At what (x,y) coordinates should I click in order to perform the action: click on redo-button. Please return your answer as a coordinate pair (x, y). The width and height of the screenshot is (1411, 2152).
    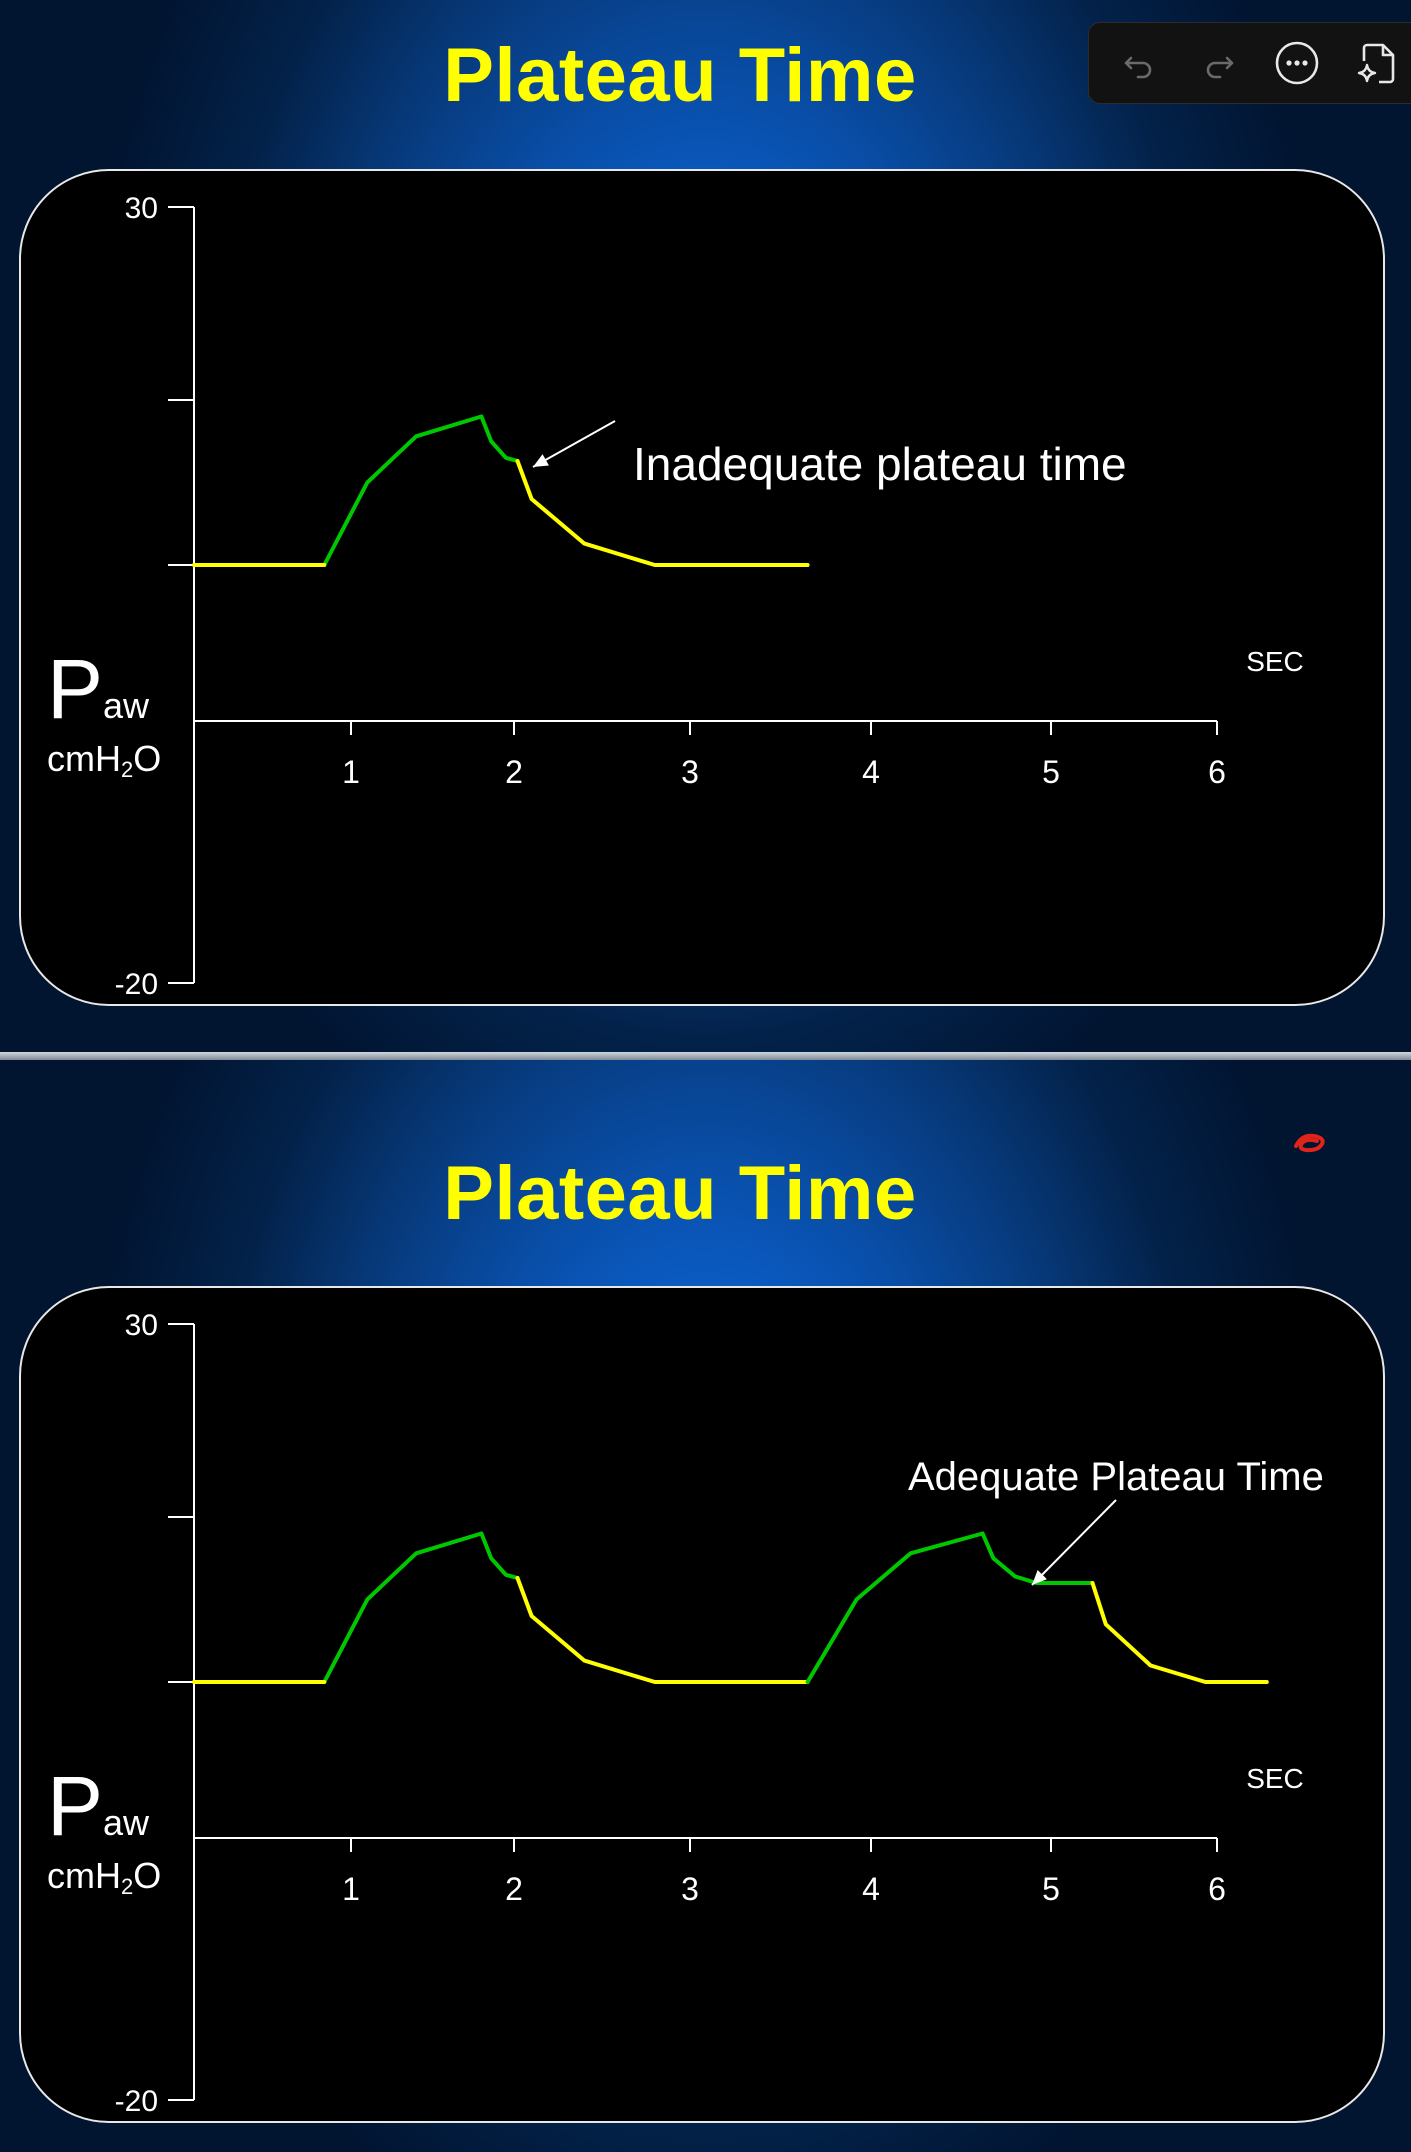
    Looking at the image, I should click on (1219, 63).